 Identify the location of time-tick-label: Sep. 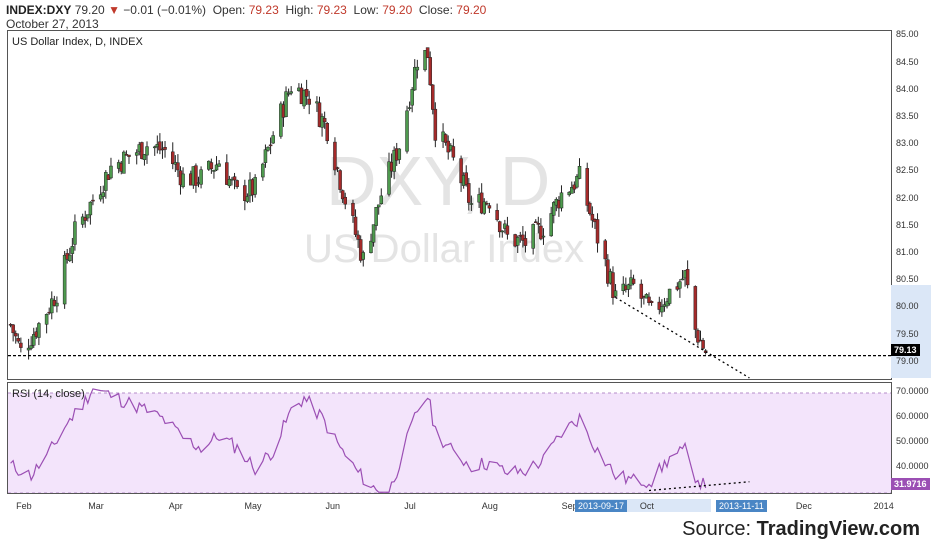
(569, 506).